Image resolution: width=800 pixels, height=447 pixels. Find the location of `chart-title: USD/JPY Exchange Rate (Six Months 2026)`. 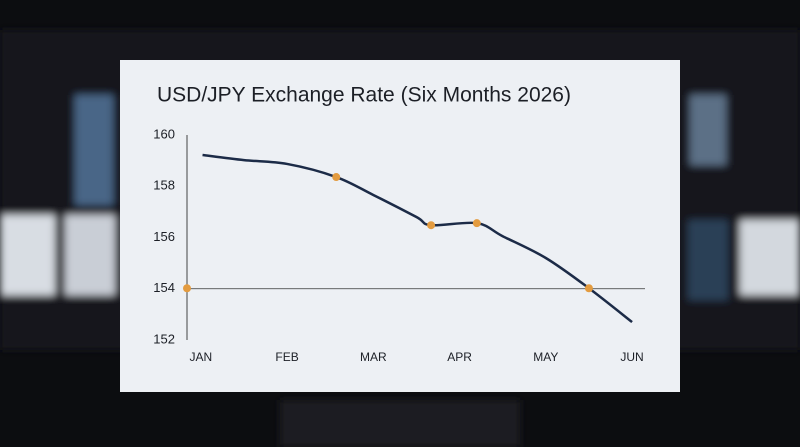

chart-title: USD/JPY Exchange Rate (Six Months 2026) is located at coordinates (364, 95).